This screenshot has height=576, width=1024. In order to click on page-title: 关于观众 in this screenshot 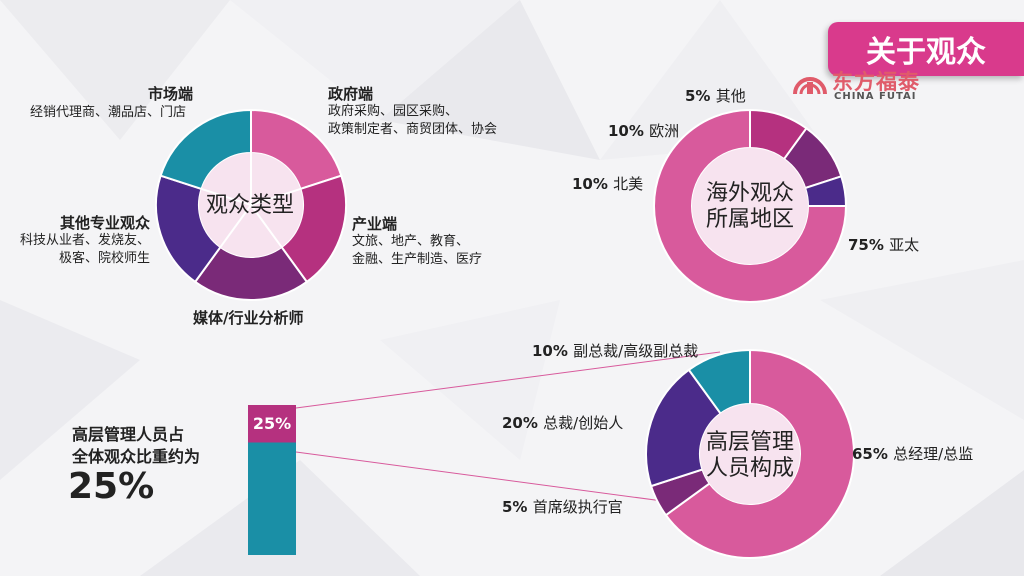, I will do `click(926, 49)`.